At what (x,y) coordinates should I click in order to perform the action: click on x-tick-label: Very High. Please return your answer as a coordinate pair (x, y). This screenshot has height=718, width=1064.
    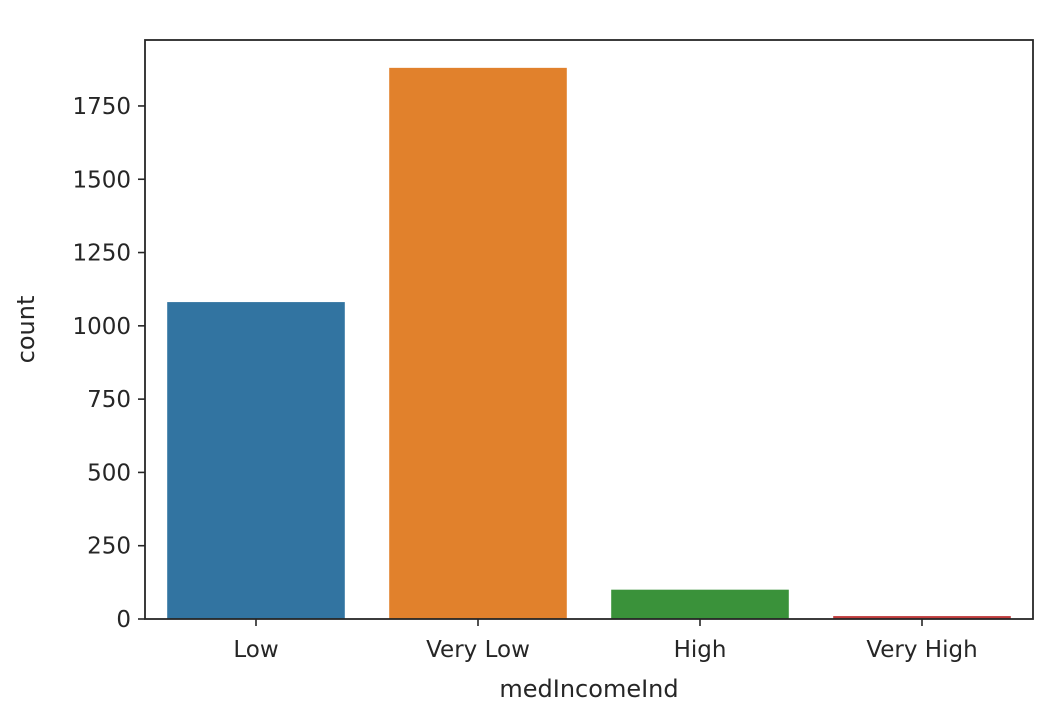
    Looking at the image, I should click on (921, 650).